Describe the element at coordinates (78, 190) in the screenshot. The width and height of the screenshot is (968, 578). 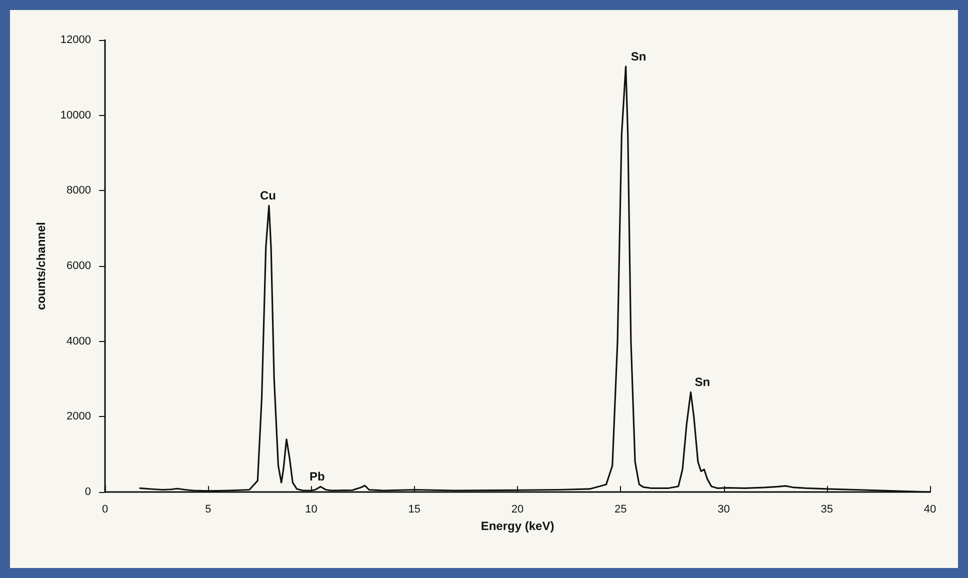
I see `y-tick-label: 8000` at that location.